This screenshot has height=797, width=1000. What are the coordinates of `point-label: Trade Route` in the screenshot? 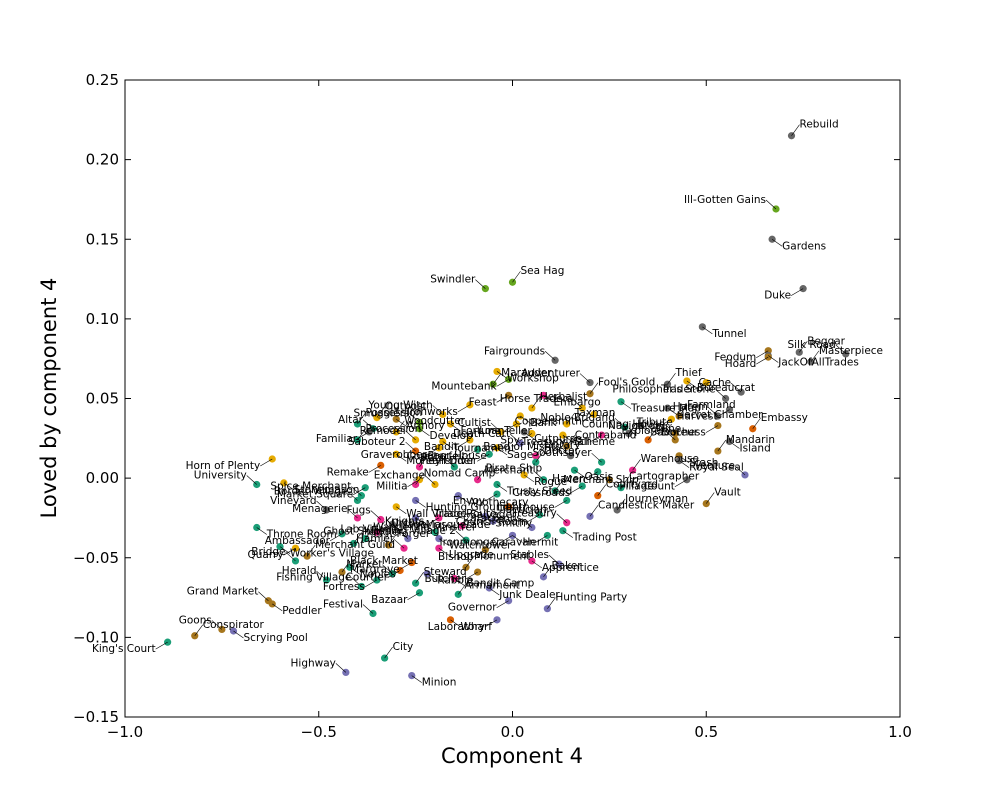 It's located at (465, 514).